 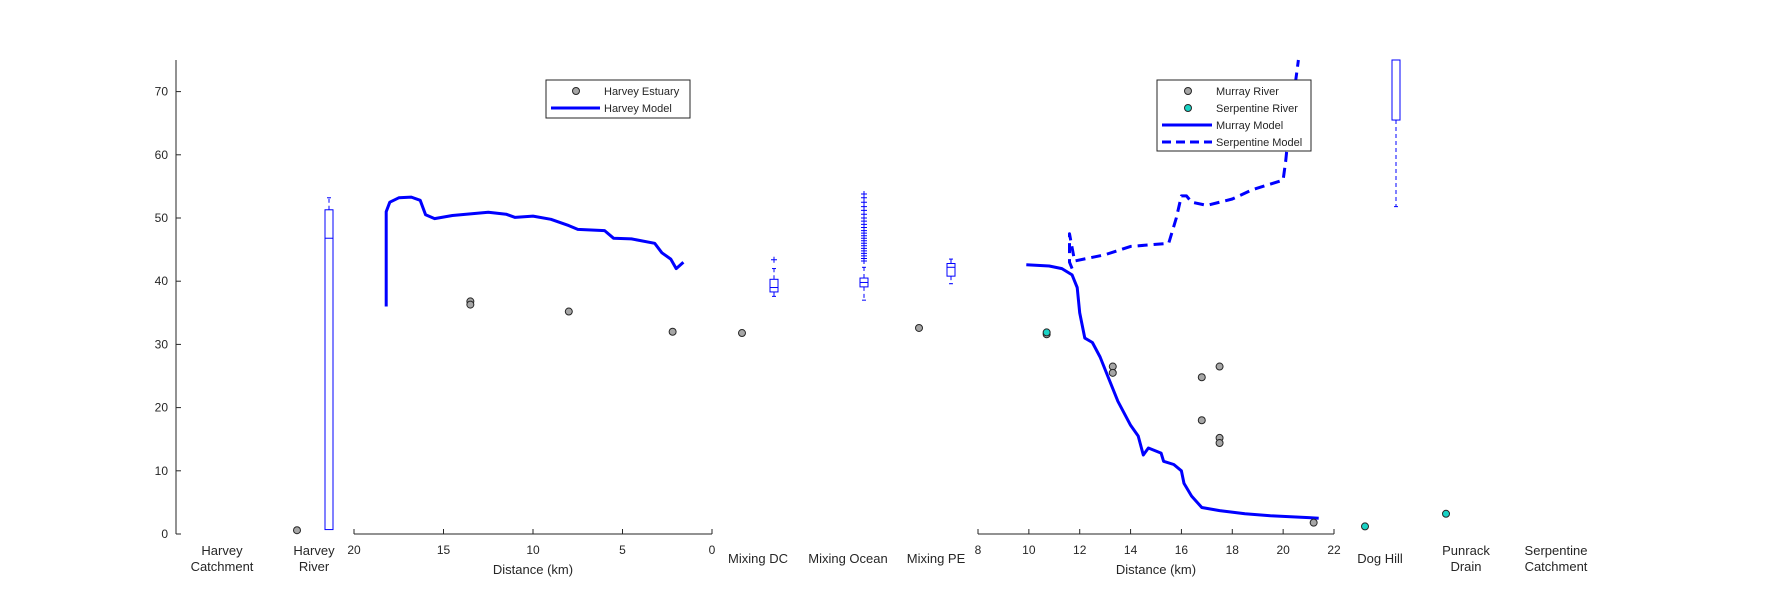 What do you see at coordinates (712, 550) in the screenshot?
I see `left-x-tick-label: 0` at bounding box center [712, 550].